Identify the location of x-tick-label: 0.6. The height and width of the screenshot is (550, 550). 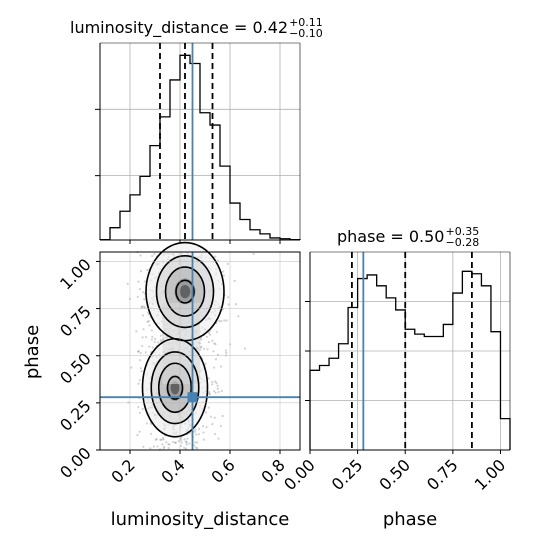
(222, 470).